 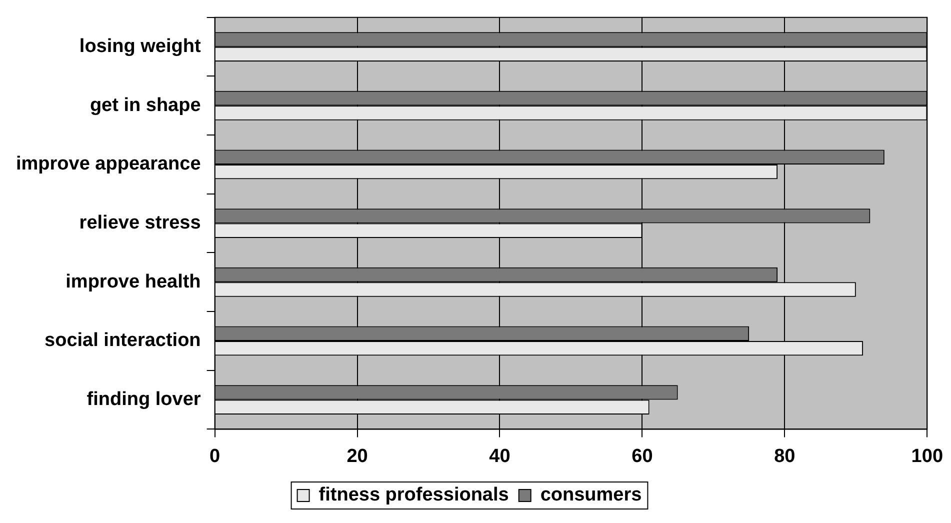 I want to click on y-tick-label: relieve stress, so click(x=140, y=223).